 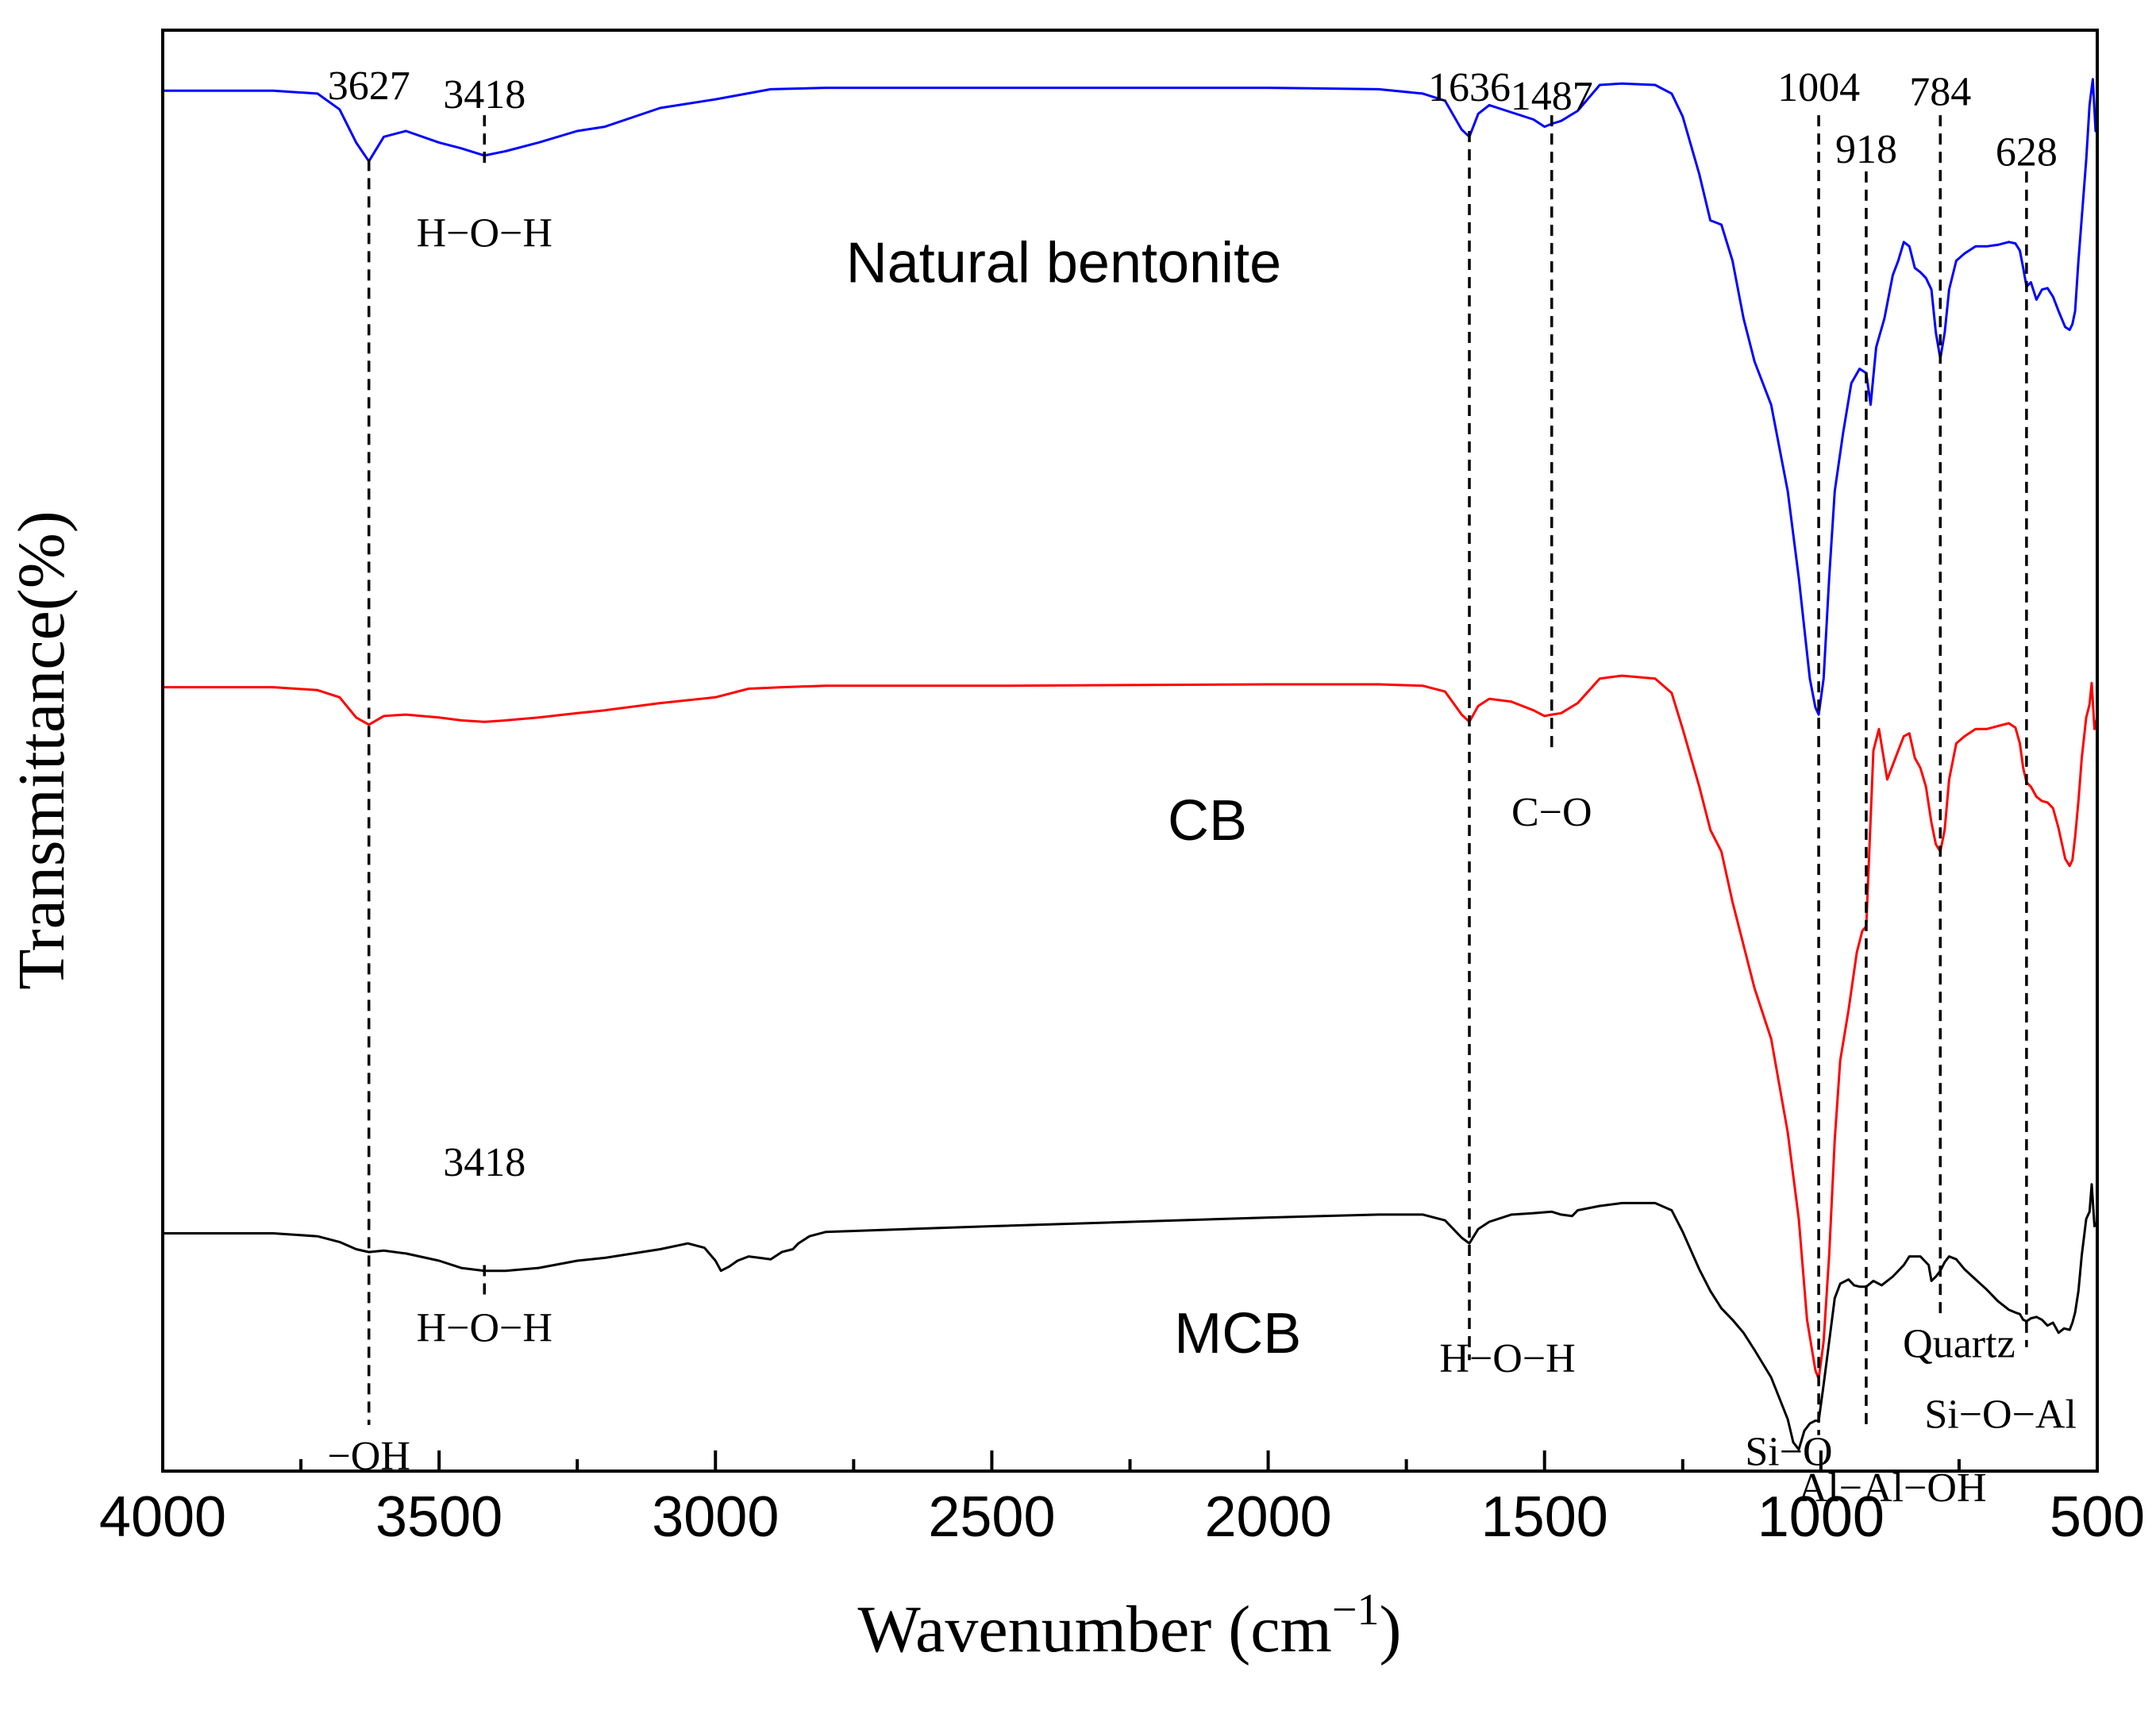 I want to click on x-axis-label-close: ), so click(x=1390, y=1629).